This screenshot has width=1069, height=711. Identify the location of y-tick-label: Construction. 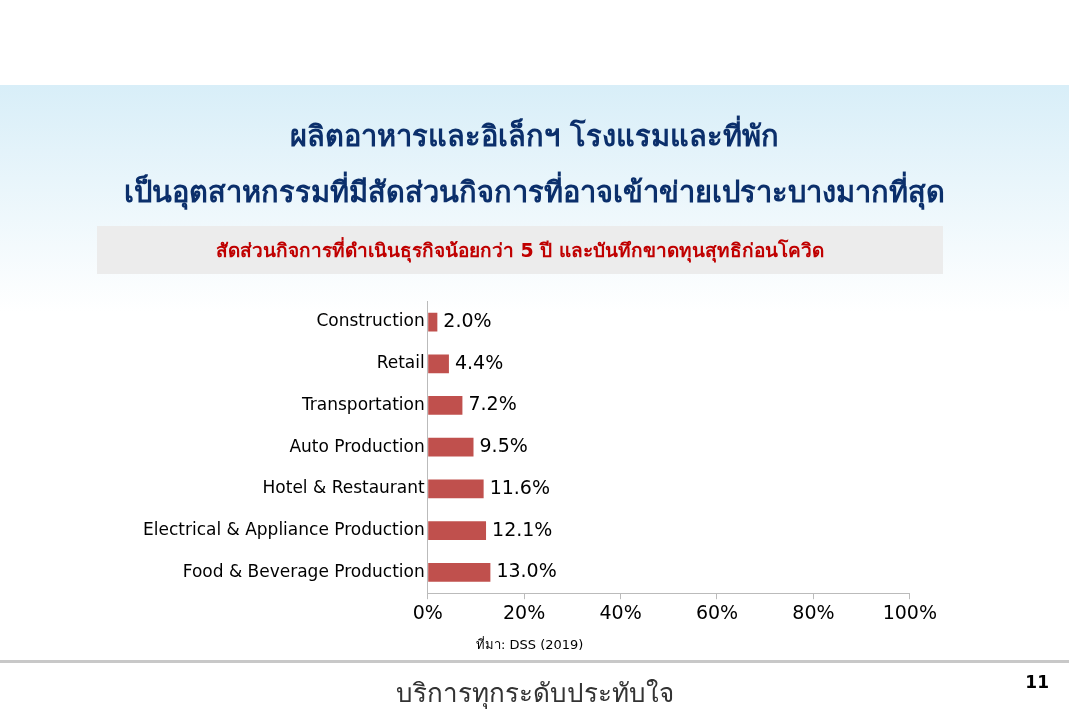
(370, 320).